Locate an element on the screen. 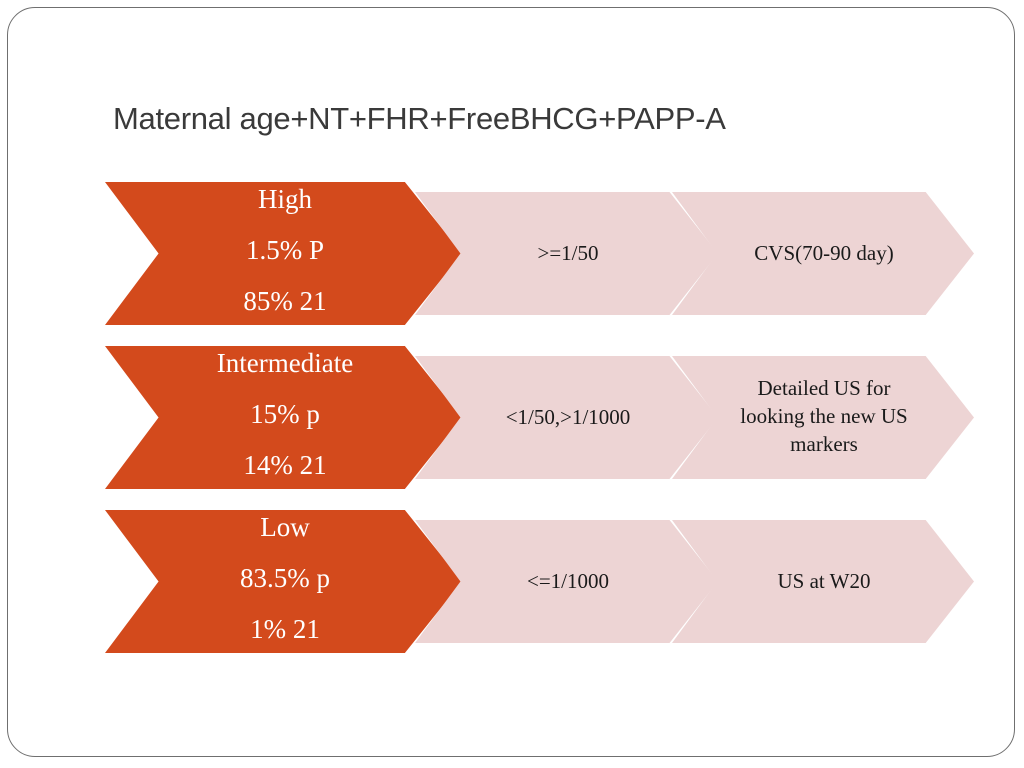 The image size is (1024, 768). risk-high-action: CVS(70-90 day) is located at coordinates (824, 253).